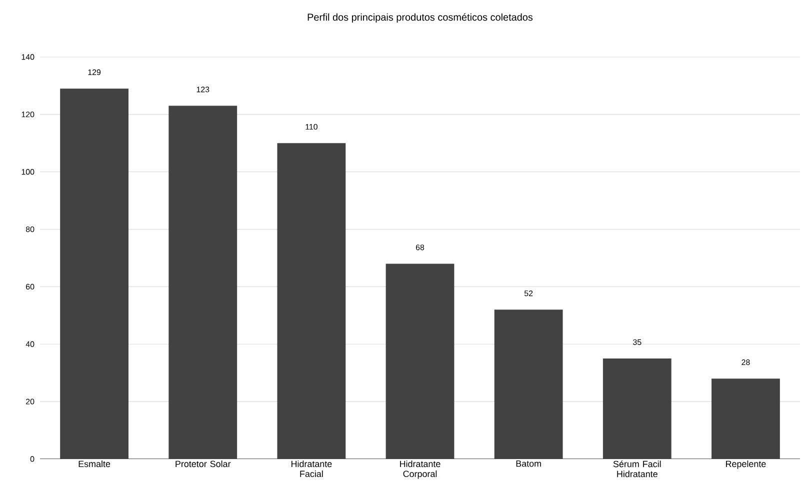  Describe the element at coordinates (311, 469) in the screenshot. I see `x-tick-label: Hidratante Facial` at that location.